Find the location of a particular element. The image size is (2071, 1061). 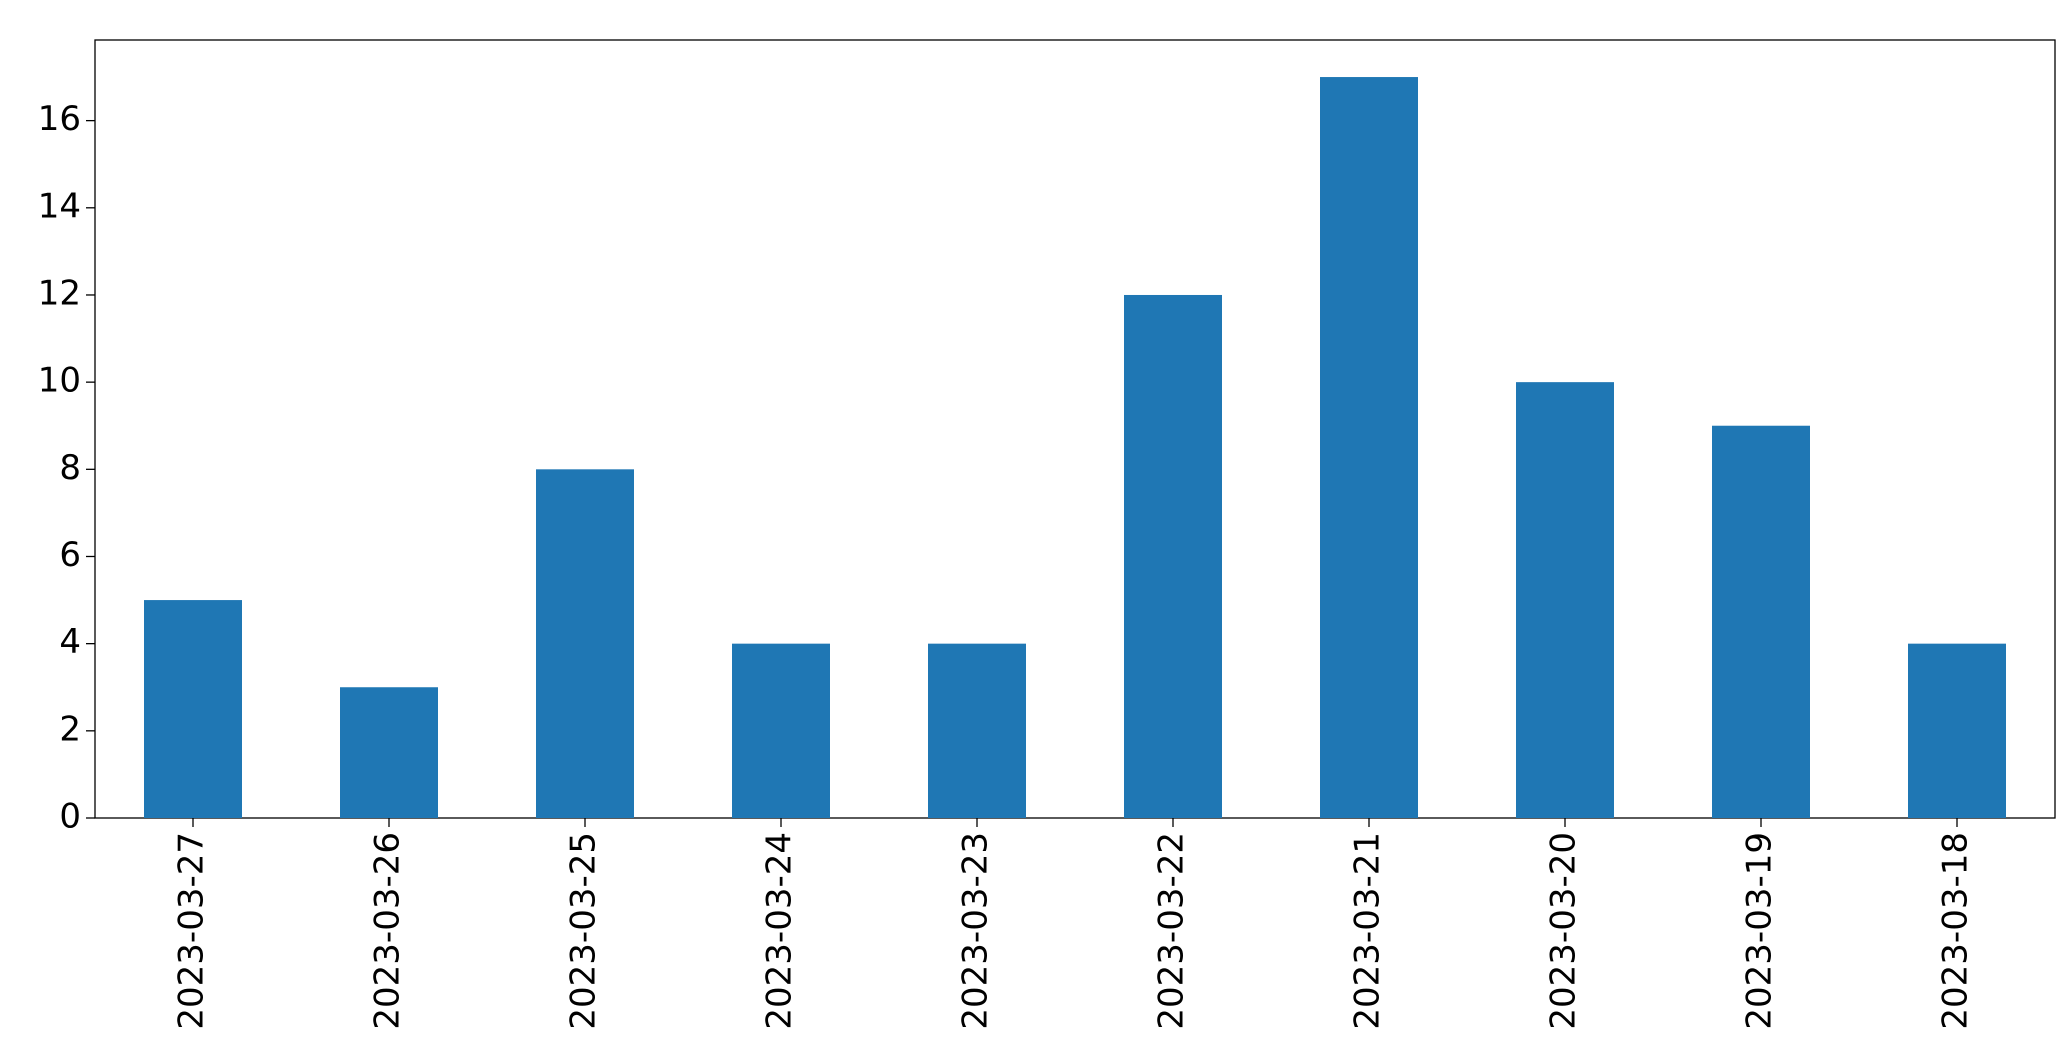

x-tick-label: 2023-03-27 is located at coordinates (192, 931).